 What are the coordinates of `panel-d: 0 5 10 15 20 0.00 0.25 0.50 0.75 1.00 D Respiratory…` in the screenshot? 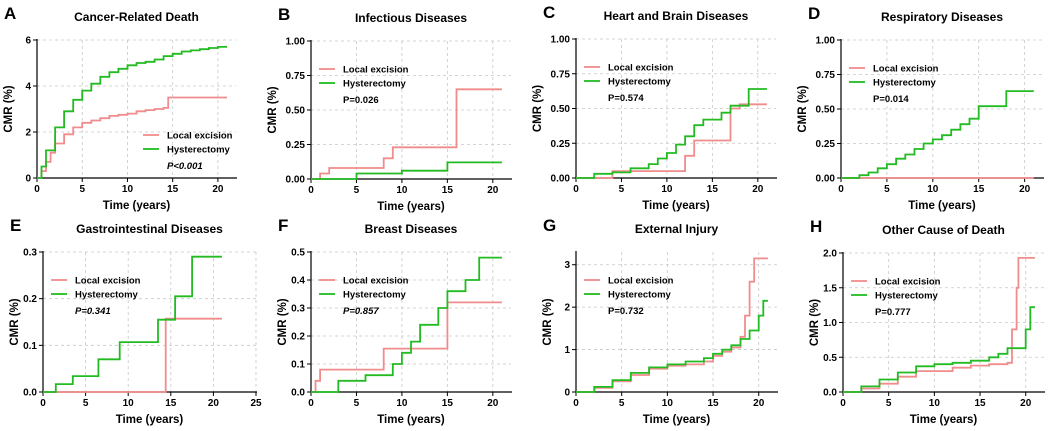 It's located at (920, 108).